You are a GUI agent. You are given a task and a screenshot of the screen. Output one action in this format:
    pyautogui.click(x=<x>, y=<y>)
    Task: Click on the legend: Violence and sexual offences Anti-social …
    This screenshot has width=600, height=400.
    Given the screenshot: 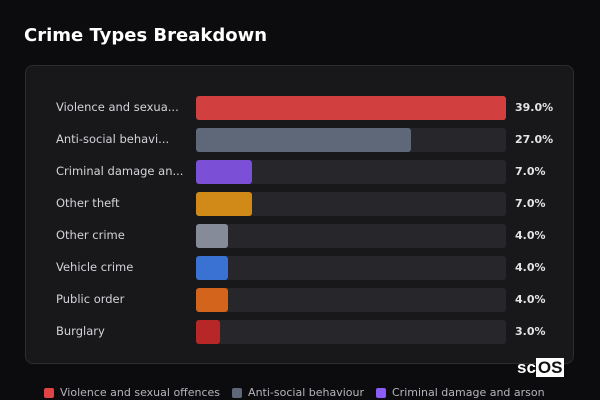 What is the action you would take?
    pyautogui.click(x=294, y=392)
    